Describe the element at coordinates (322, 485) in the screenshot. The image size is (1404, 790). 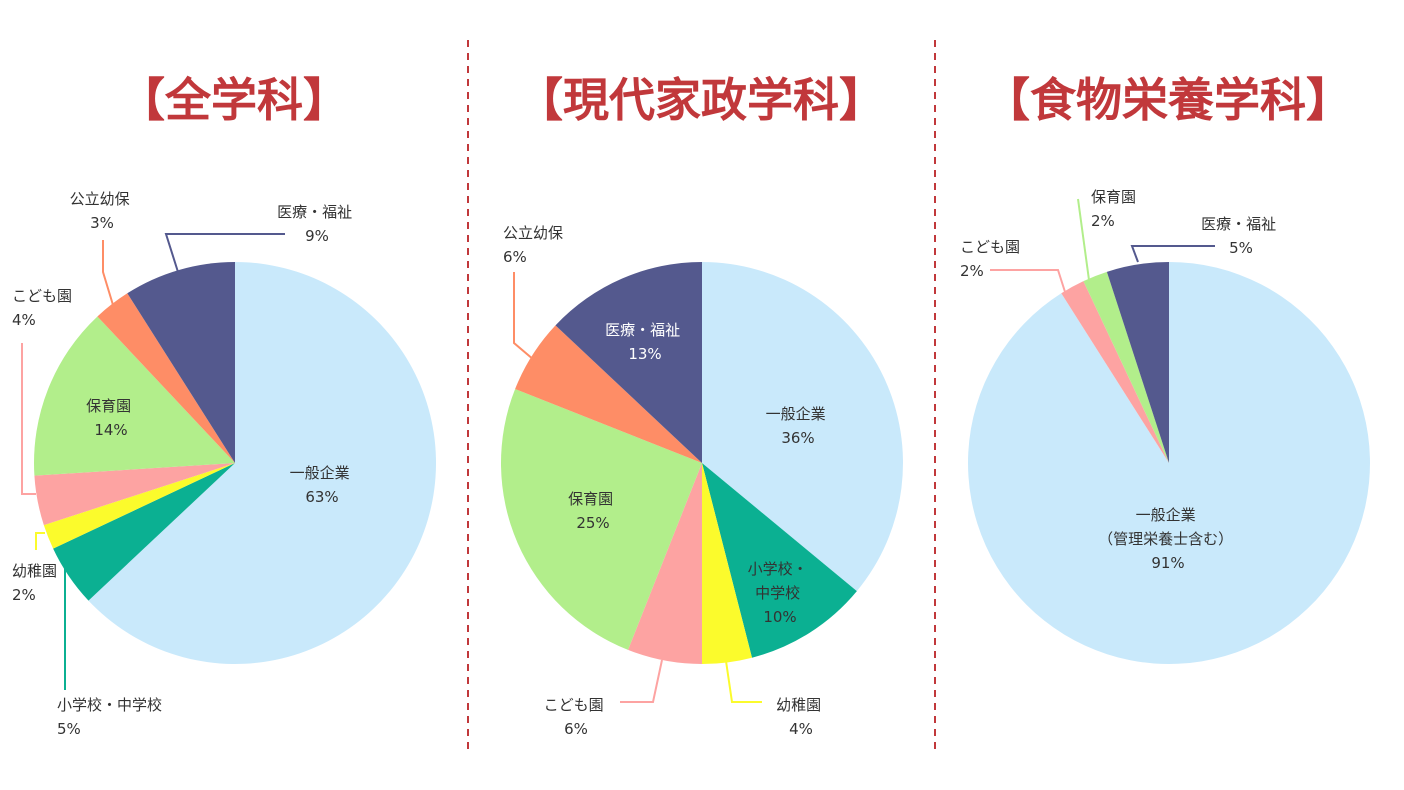
I see `slice-label: 一般企業 63%` at that location.